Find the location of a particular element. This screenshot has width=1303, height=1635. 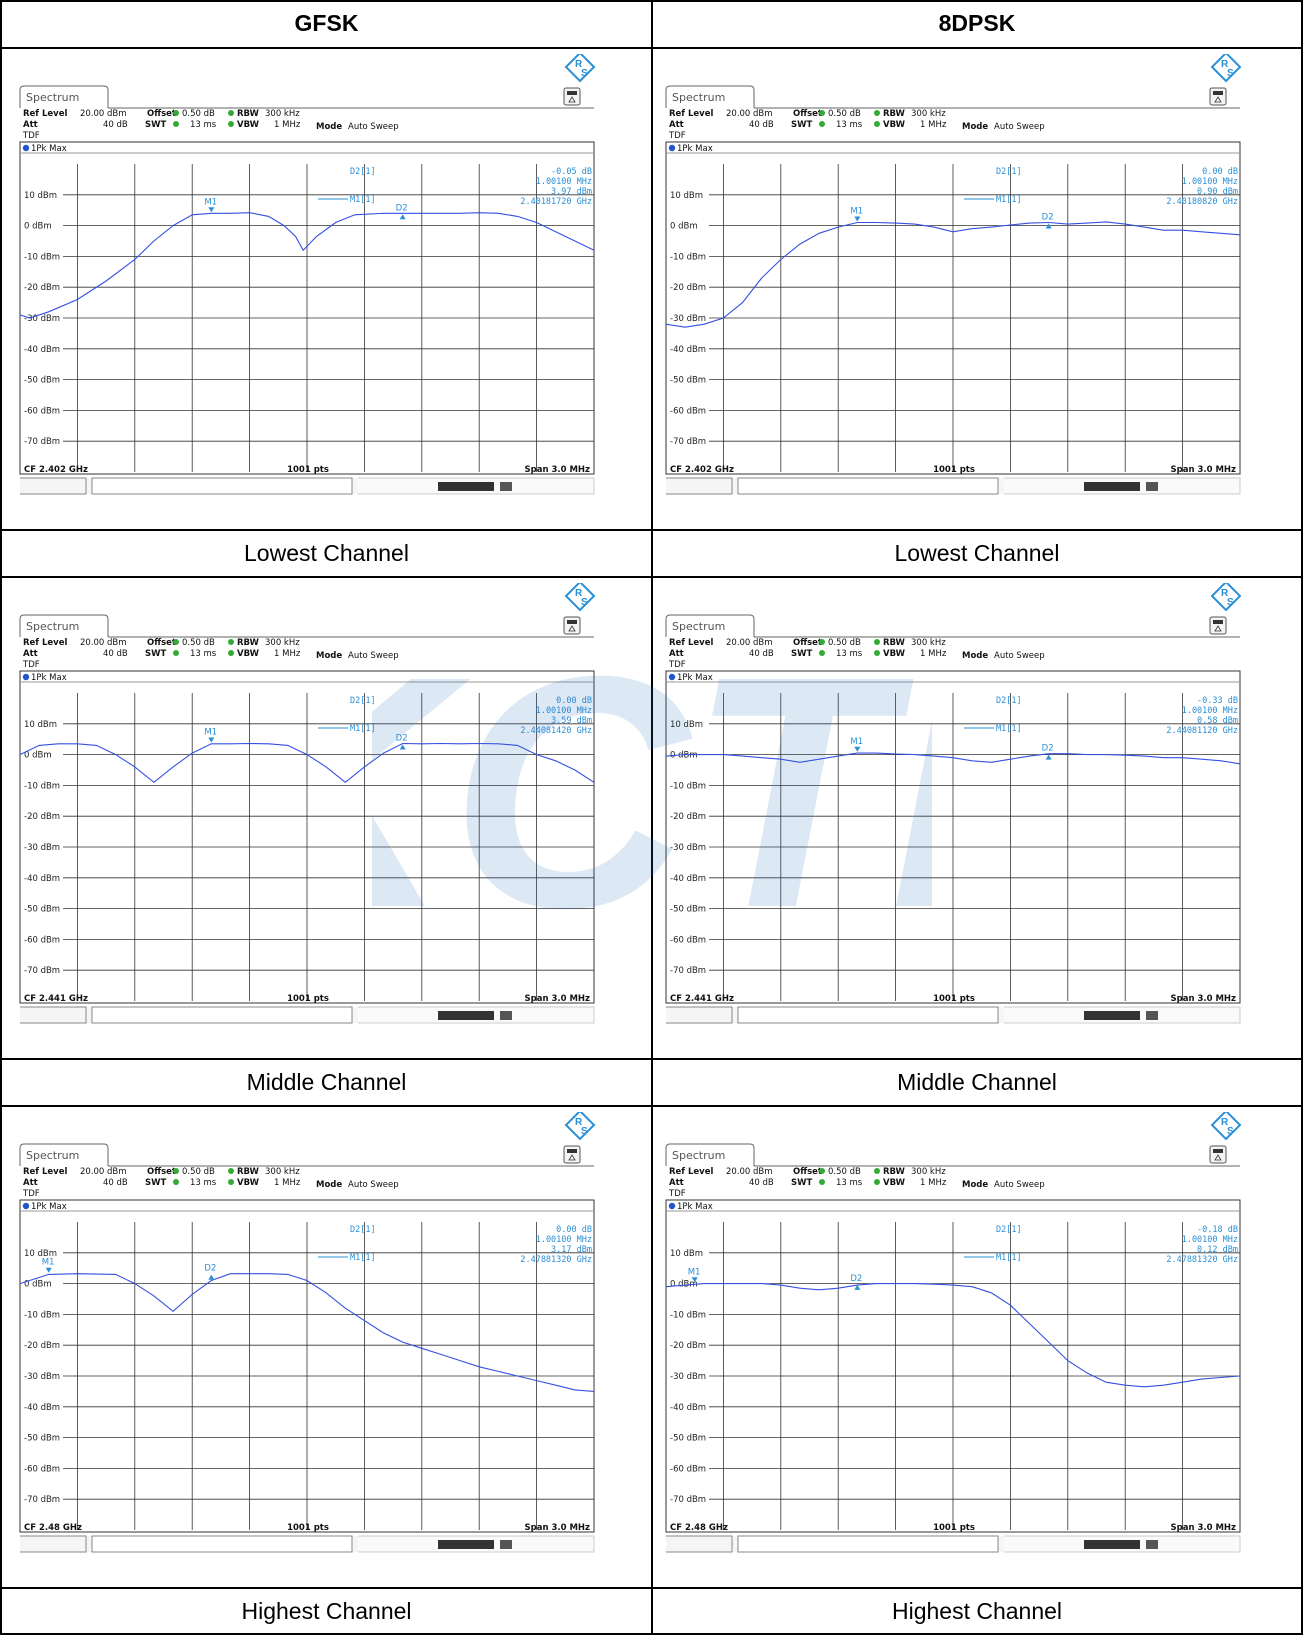

column-header-gfsk: GFSK is located at coordinates (326, 23).